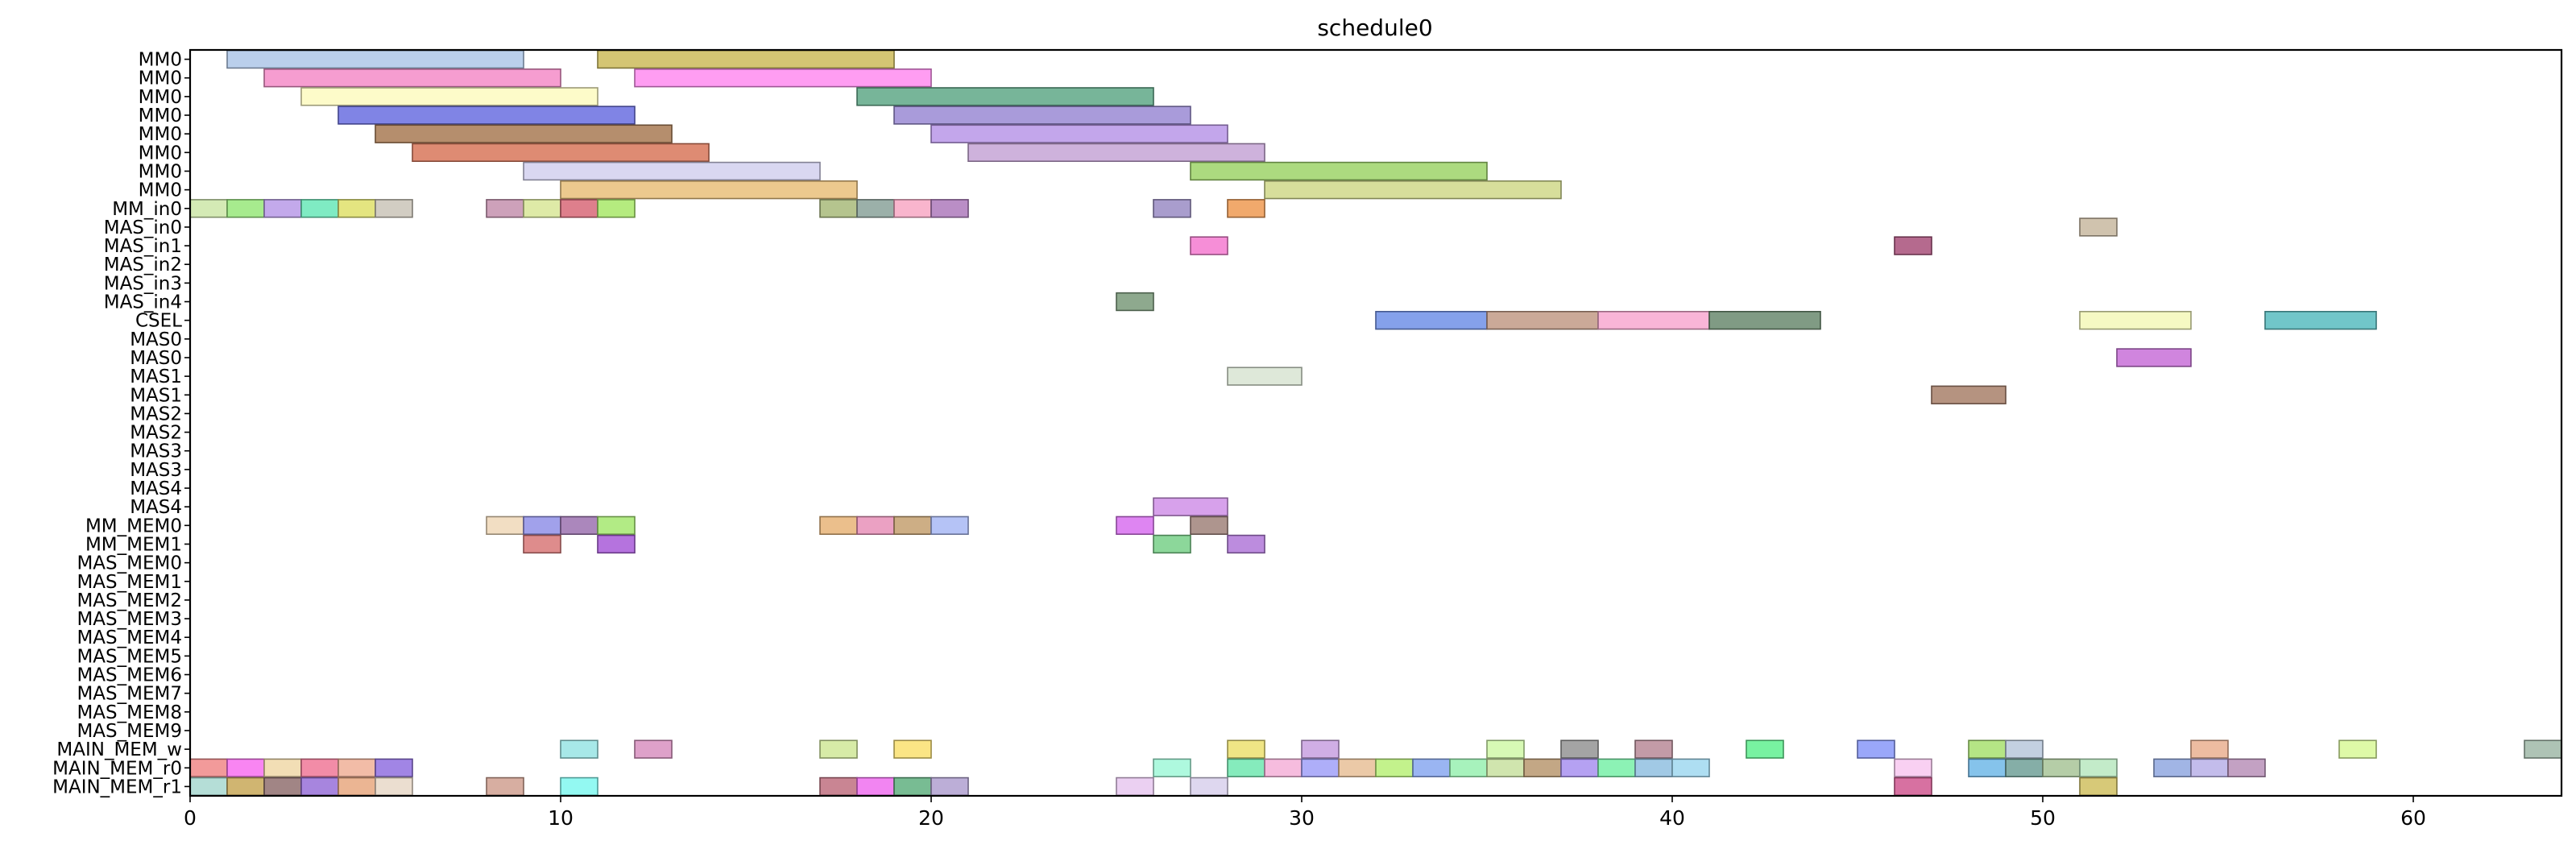  What do you see at coordinates (129, 731) in the screenshot?
I see `row-label: MAS_MEM9` at bounding box center [129, 731].